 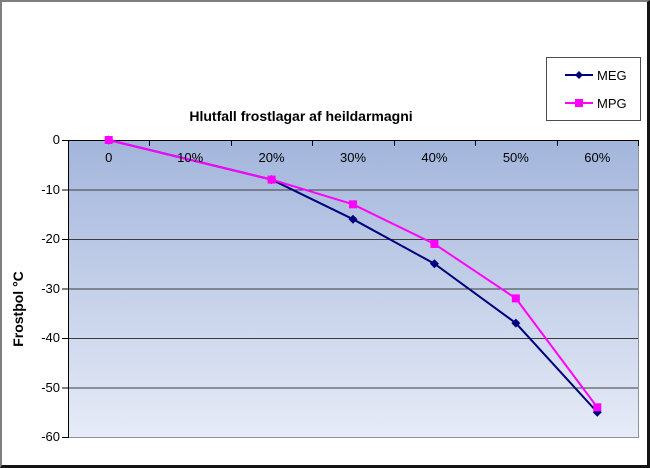 What do you see at coordinates (50, 436) in the screenshot?
I see `y-axis-tick-label: -60` at bounding box center [50, 436].